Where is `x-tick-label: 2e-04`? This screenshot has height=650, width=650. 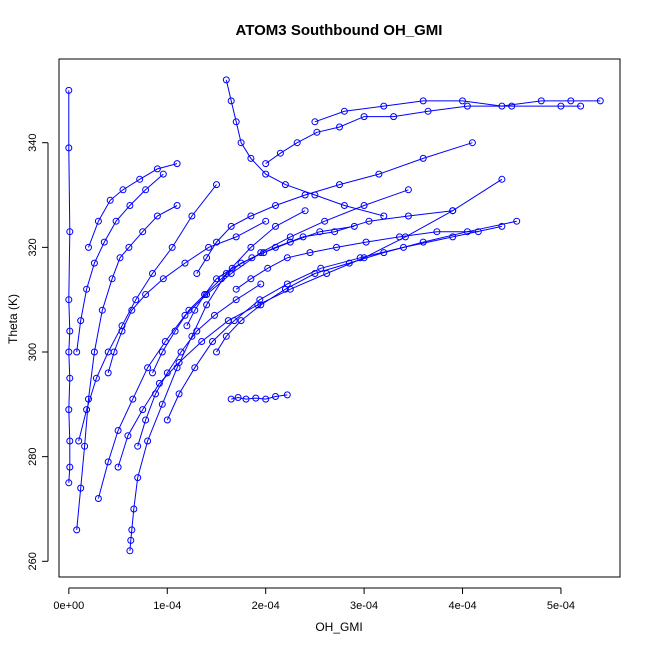 x-tick-label: 2e-04 is located at coordinates (266, 606).